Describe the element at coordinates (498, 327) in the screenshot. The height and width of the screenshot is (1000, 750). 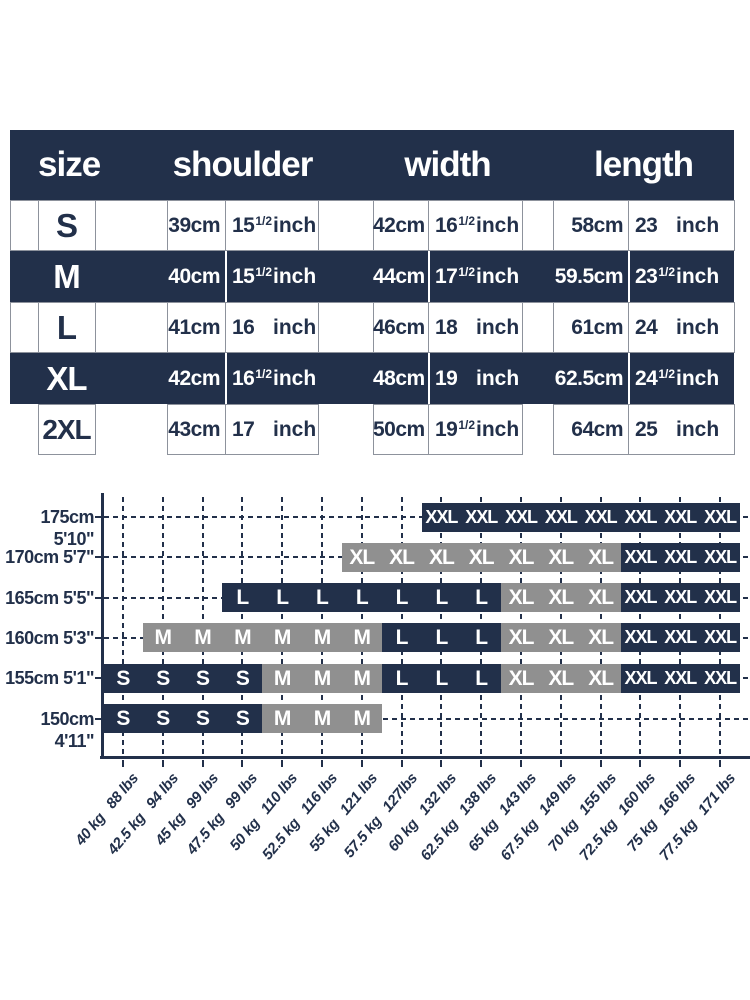
I see `cell-width-inch-unit: inch` at that location.